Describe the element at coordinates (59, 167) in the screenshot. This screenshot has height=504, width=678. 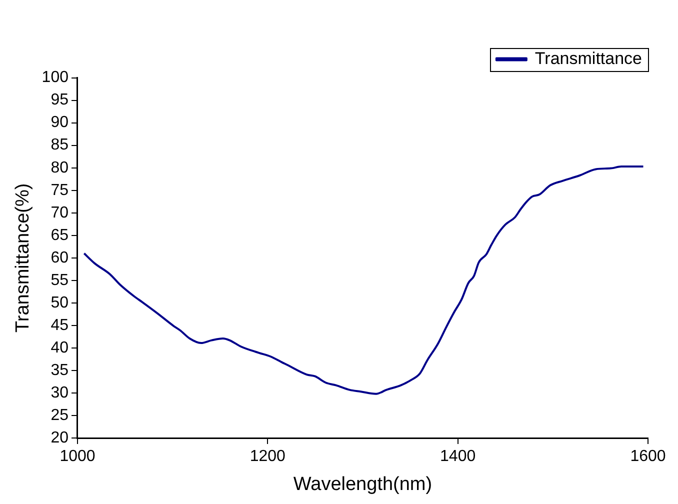
I see `y-tick-label: 80` at that location.